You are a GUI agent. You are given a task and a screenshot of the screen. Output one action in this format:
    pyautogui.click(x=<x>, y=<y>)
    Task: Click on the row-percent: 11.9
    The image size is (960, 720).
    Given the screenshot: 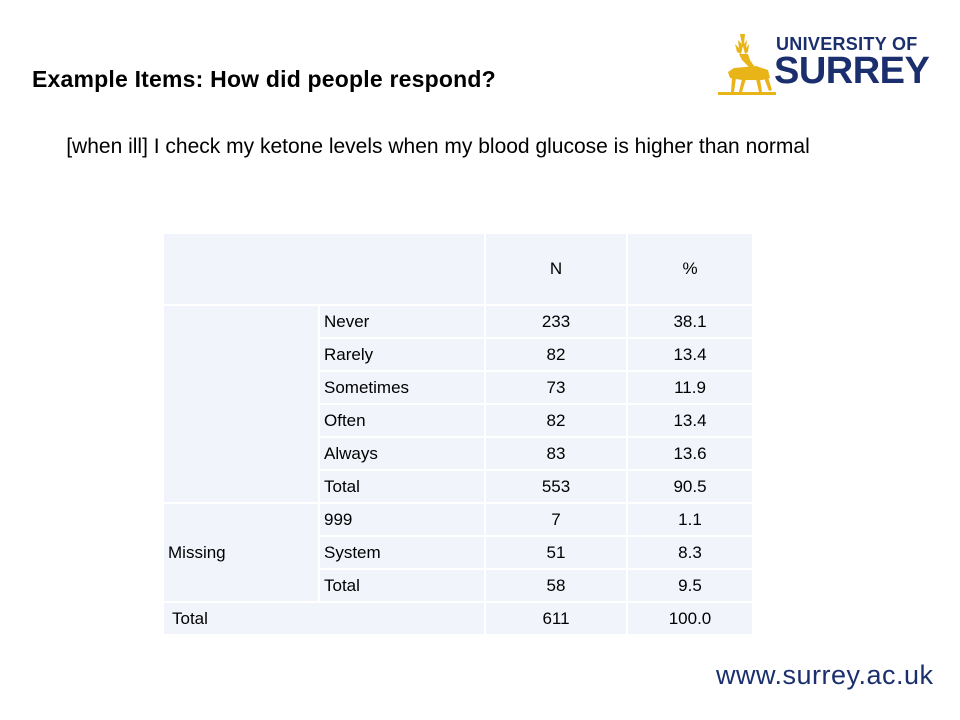 What is the action you would take?
    pyautogui.click(x=690, y=387)
    